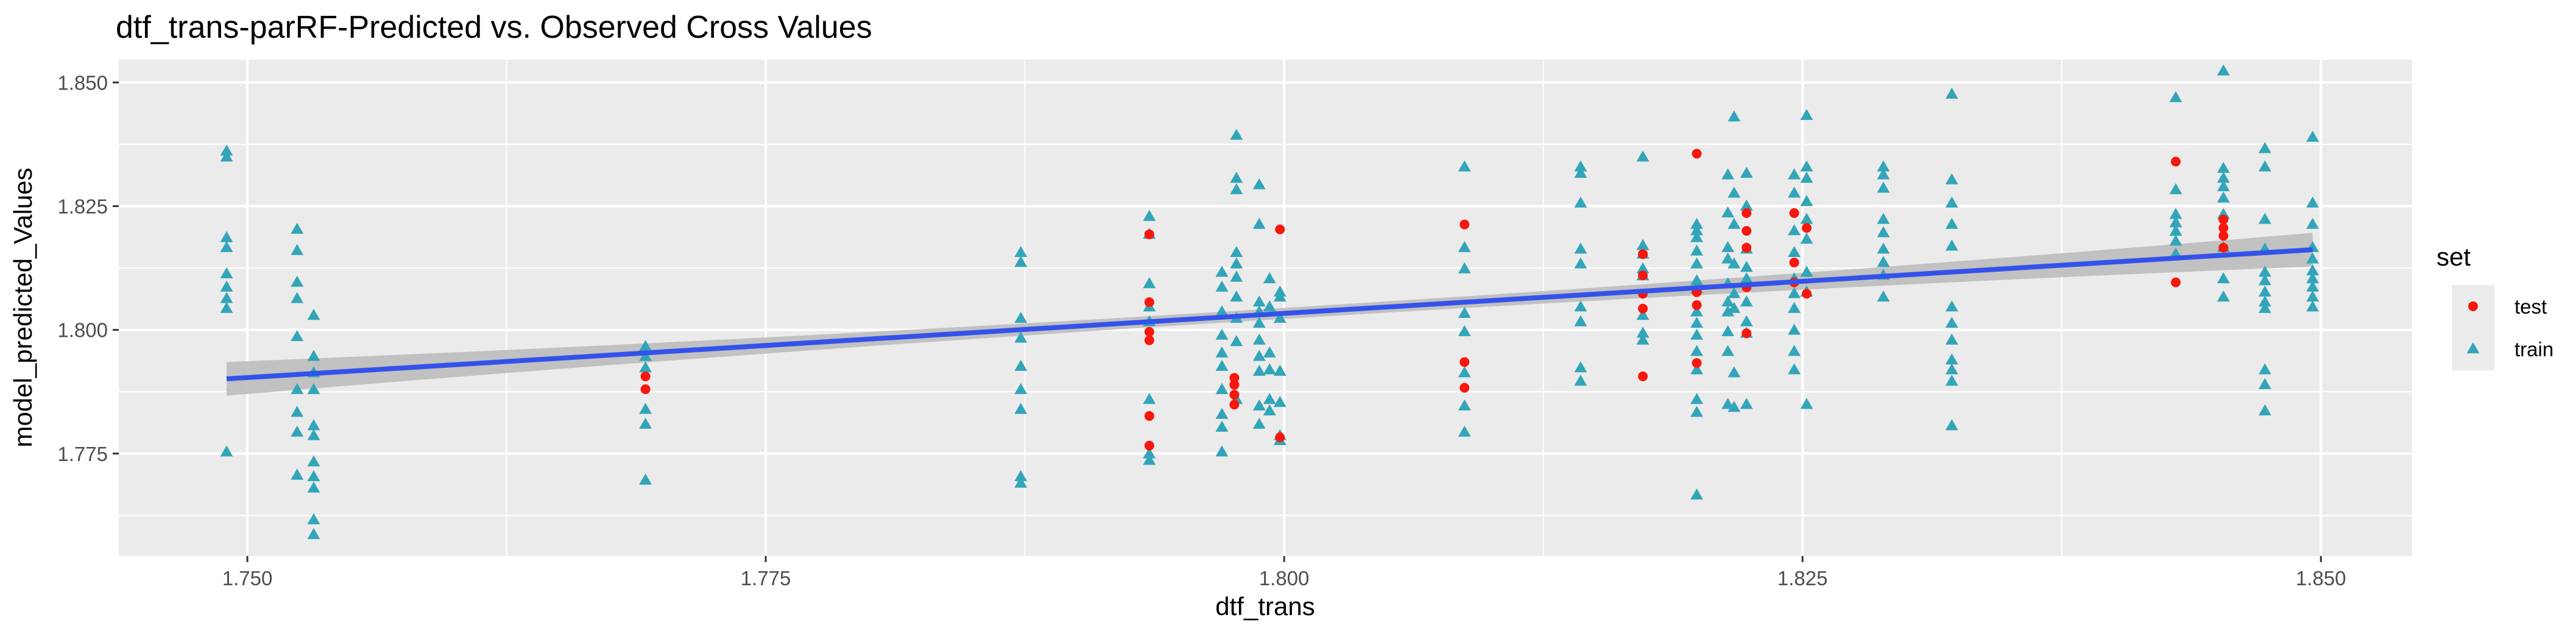  Describe the element at coordinates (1264, 607) in the screenshot. I see `x-axis-title: dtf_trans` at that location.